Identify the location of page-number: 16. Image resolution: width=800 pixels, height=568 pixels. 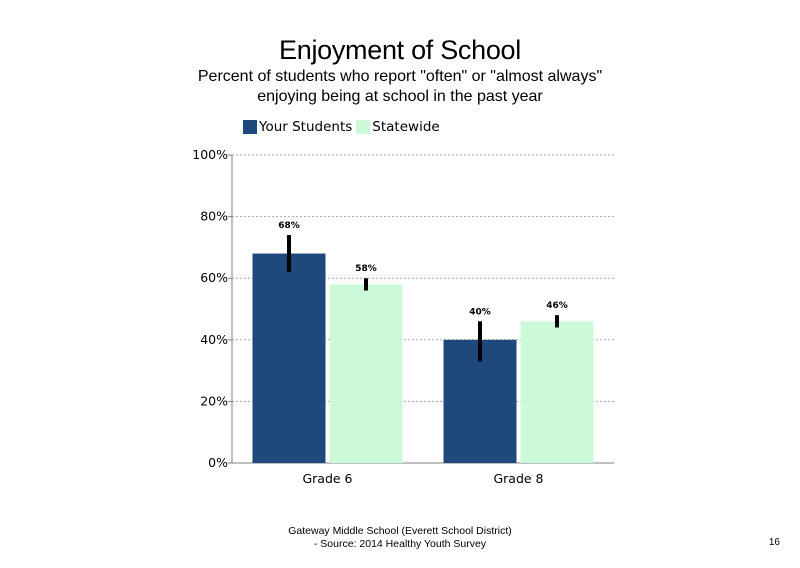
(774, 542).